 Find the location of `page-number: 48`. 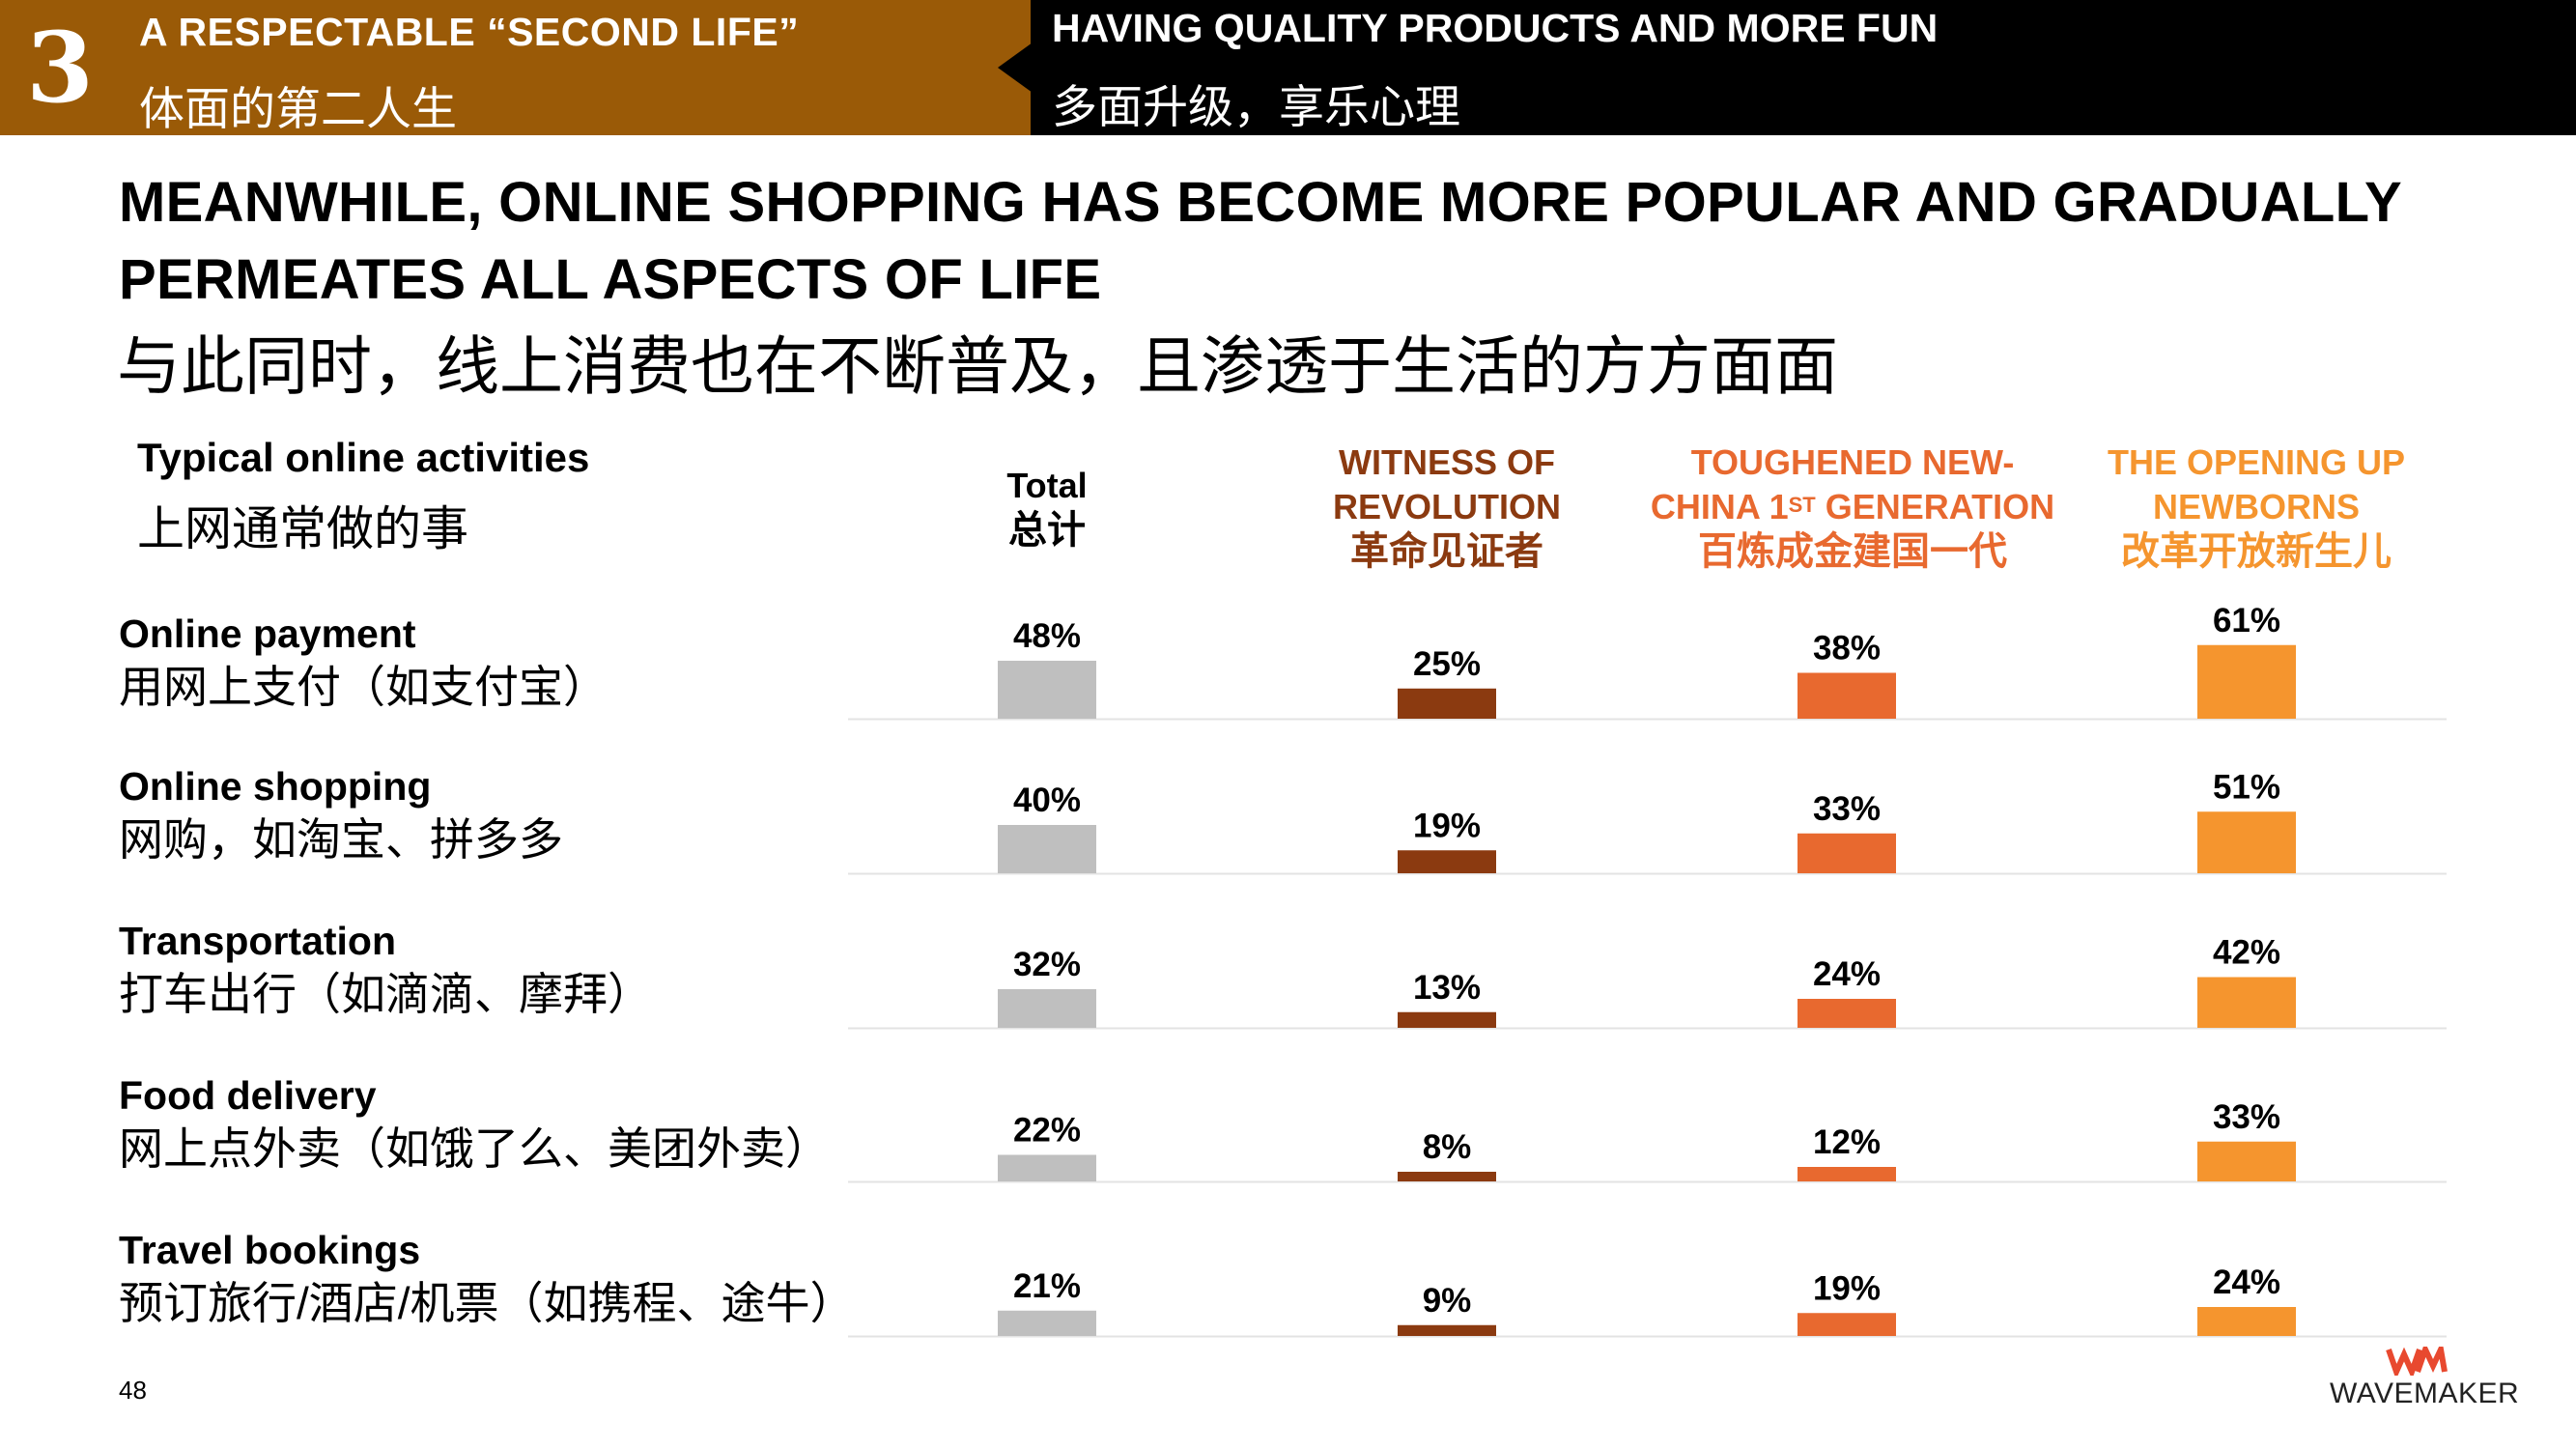

page-number: 48 is located at coordinates (133, 1390).